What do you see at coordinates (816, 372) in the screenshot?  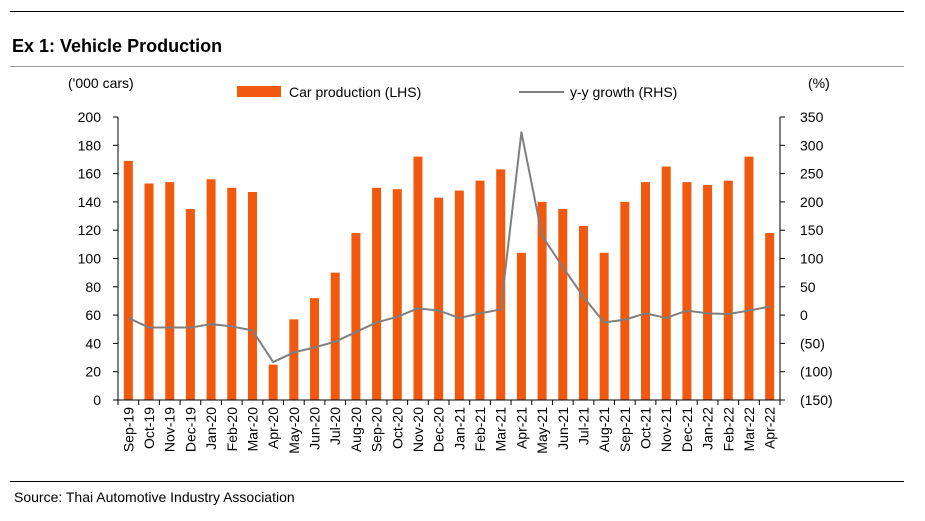 I see `right-tick-label: (100)` at bounding box center [816, 372].